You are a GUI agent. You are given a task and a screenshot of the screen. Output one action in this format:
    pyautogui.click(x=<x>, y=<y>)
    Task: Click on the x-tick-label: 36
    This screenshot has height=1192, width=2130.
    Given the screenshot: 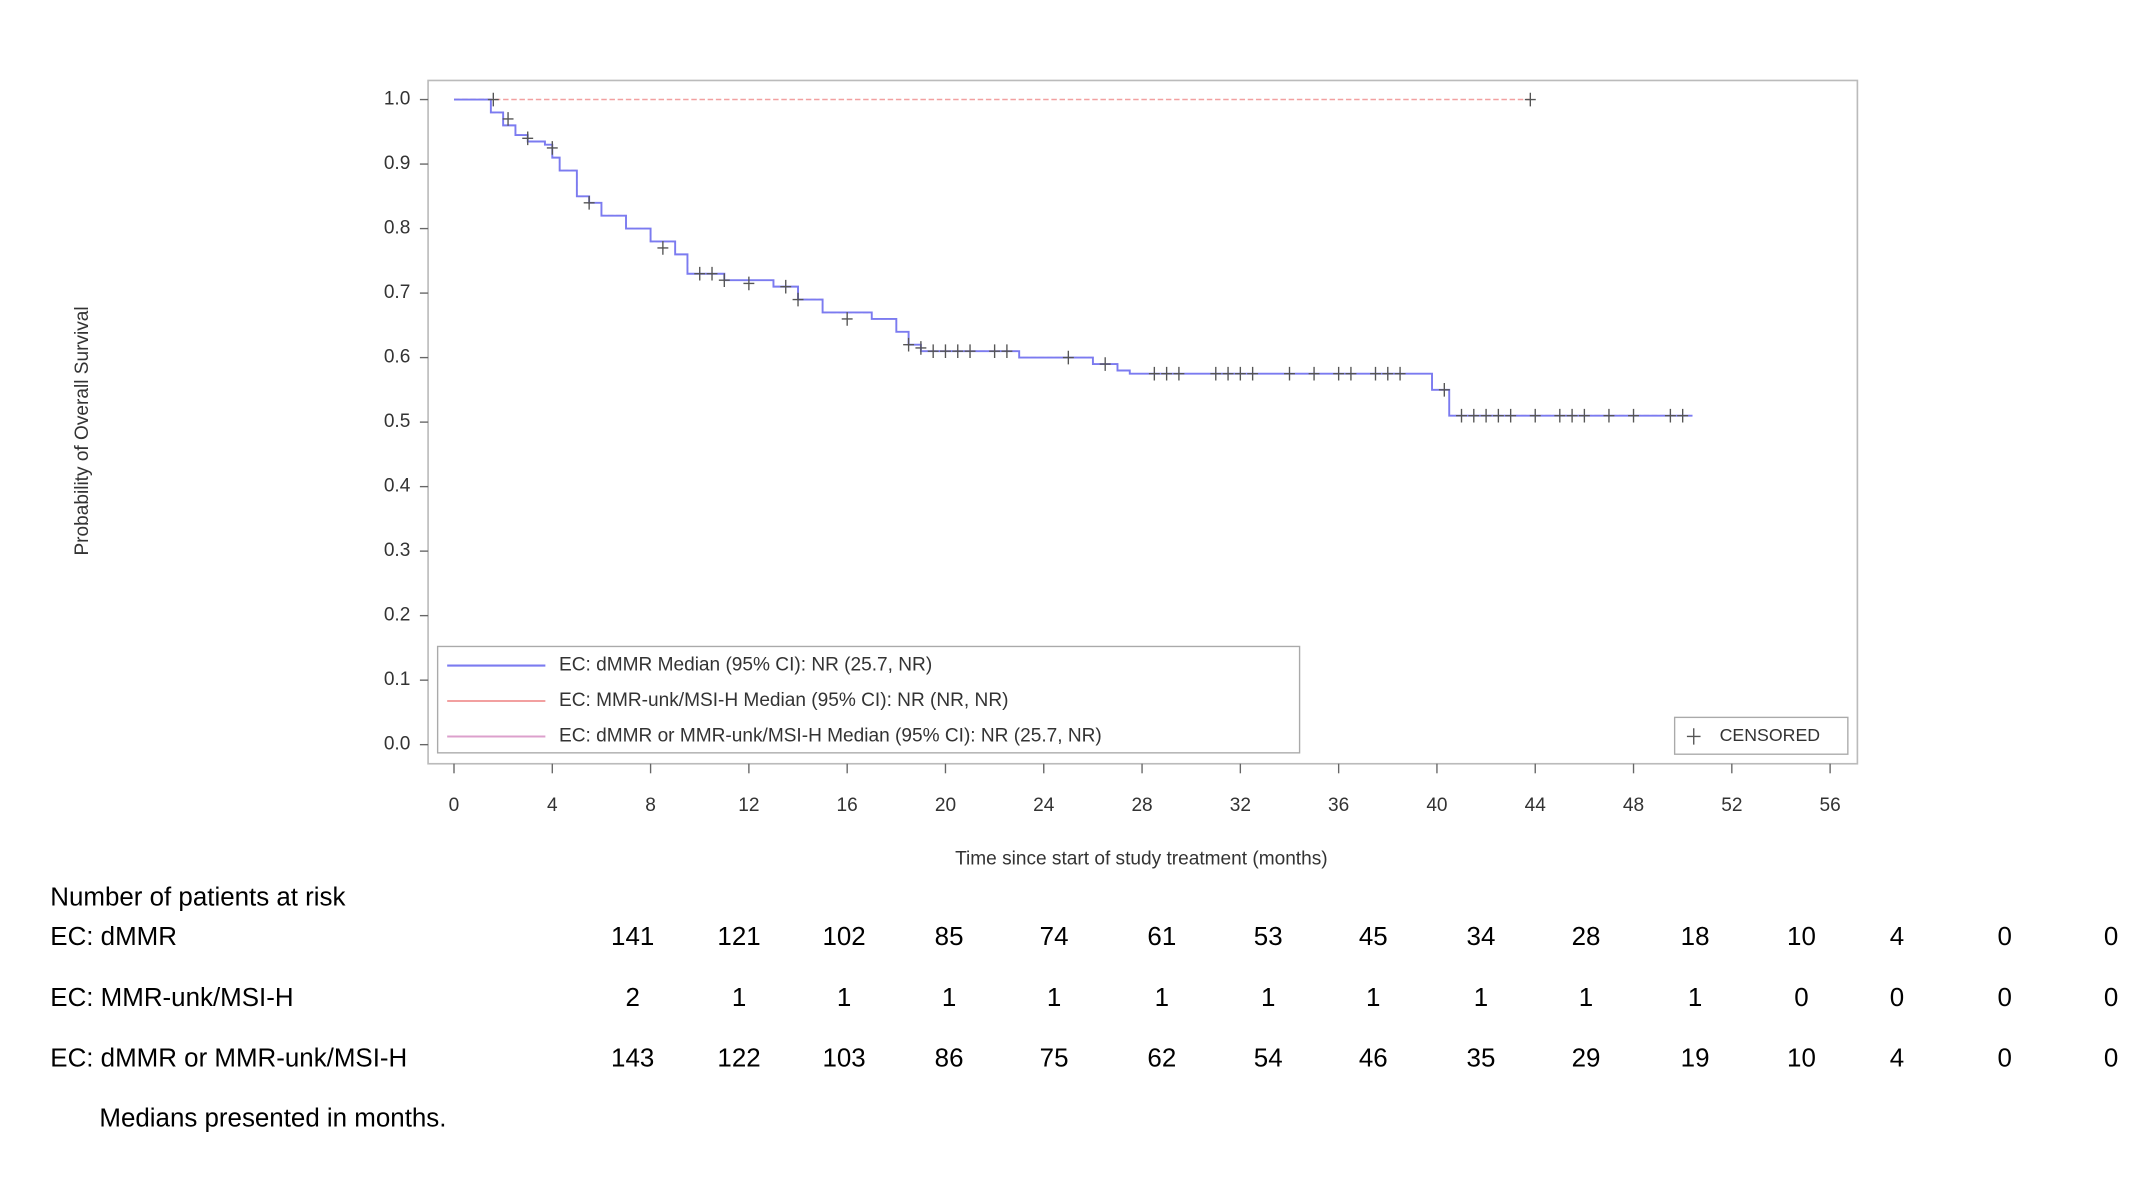 What is the action you would take?
    pyautogui.click(x=1338, y=805)
    